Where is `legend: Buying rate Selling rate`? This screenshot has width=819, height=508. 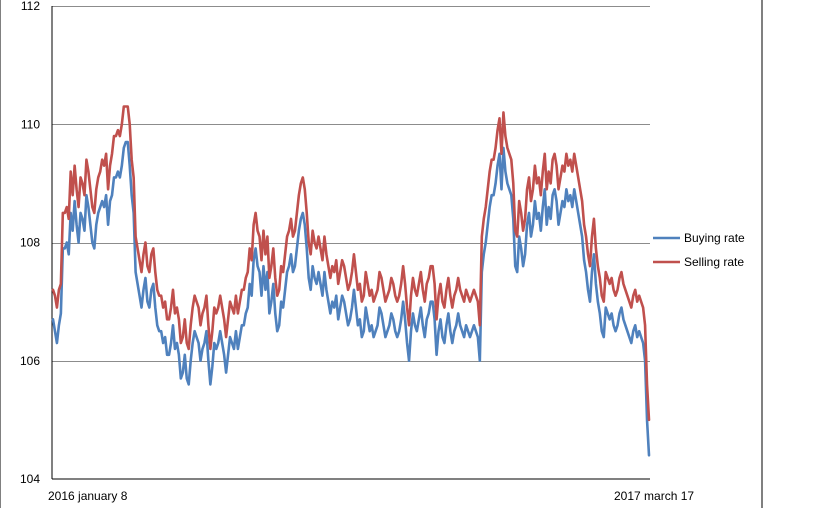 legend: Buying rate Selling rate is located at coordinates (699, 250).